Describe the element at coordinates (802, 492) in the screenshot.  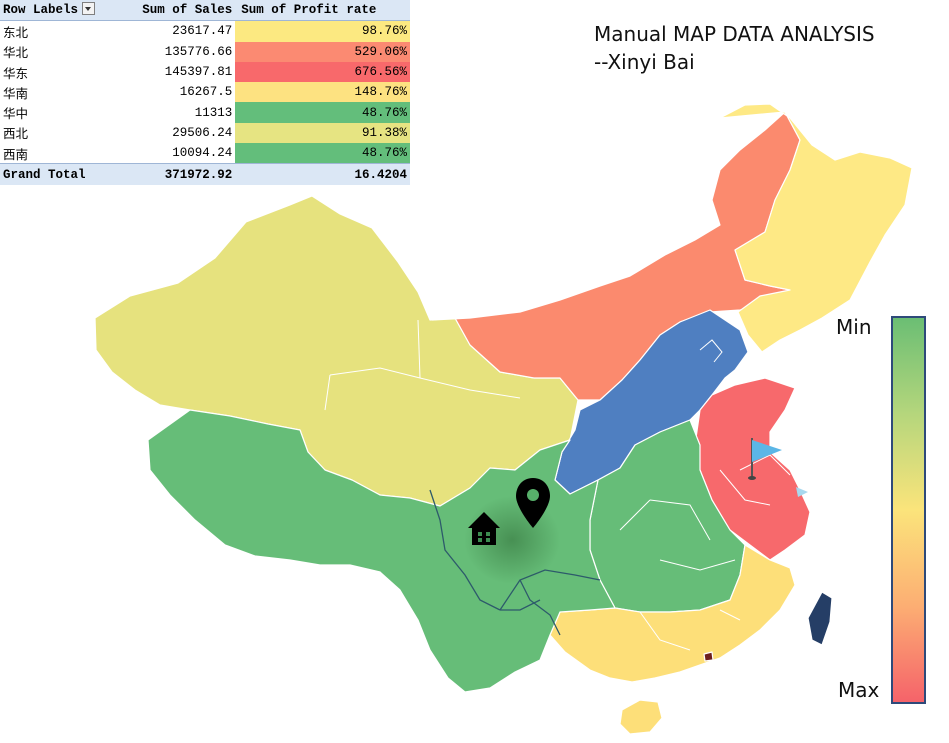
I see `shanghai-marker-icon` at that location.